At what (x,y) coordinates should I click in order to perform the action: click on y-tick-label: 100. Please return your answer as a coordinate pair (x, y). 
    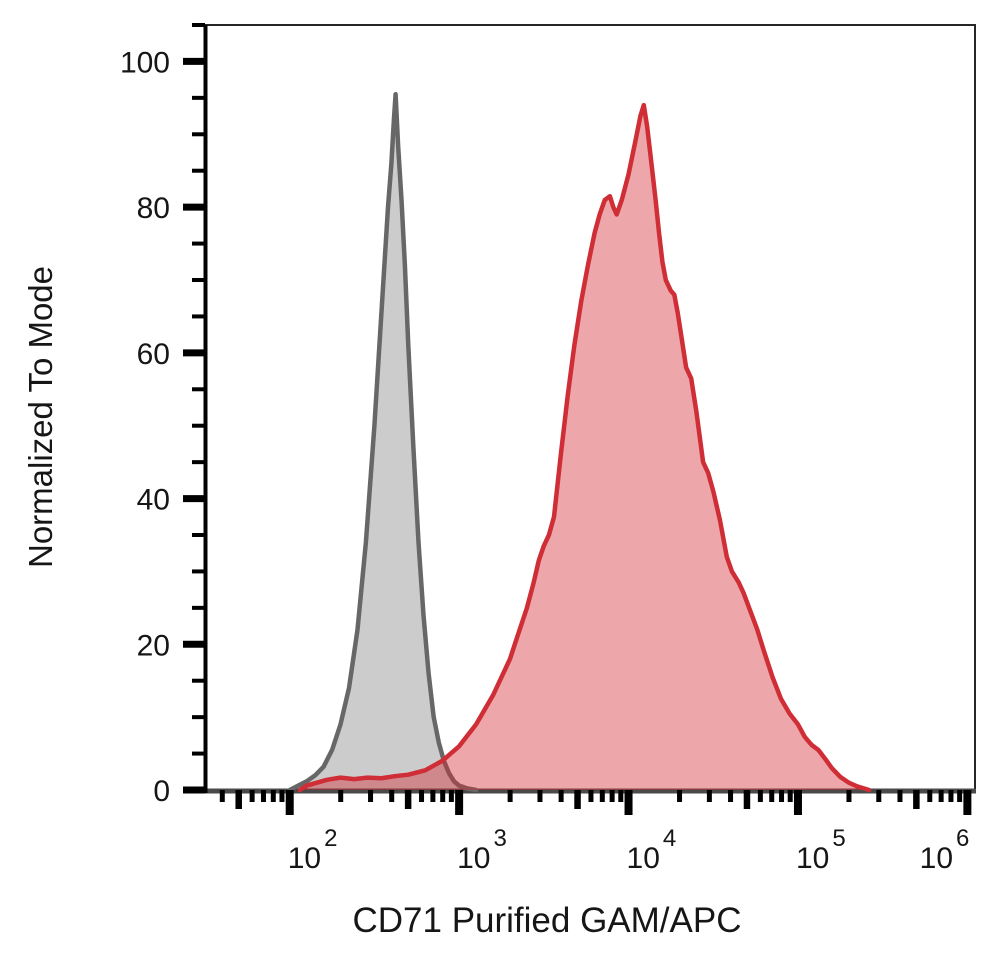
    Looking at the image, I should click on (145, 62).